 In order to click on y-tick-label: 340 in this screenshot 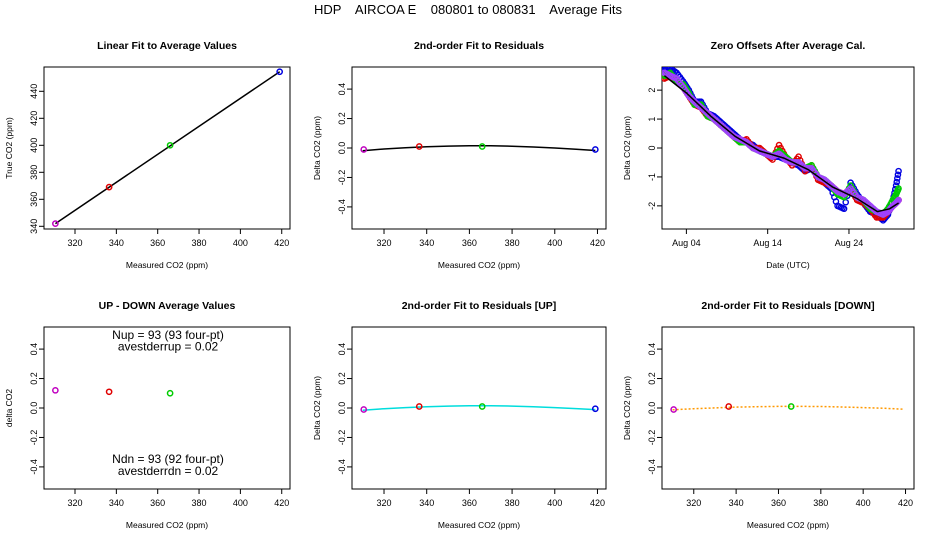, I will do `click(34, 226)`.